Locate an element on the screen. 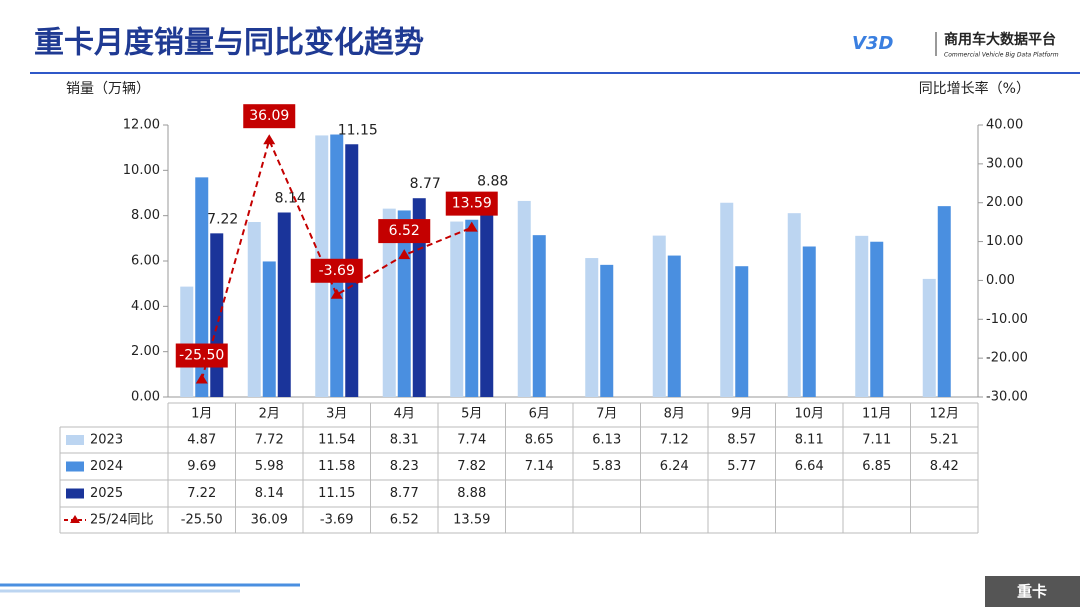 This screenshot has height=611, width=1080. table-cell: 8.88 is located at coordinates (471, 493).